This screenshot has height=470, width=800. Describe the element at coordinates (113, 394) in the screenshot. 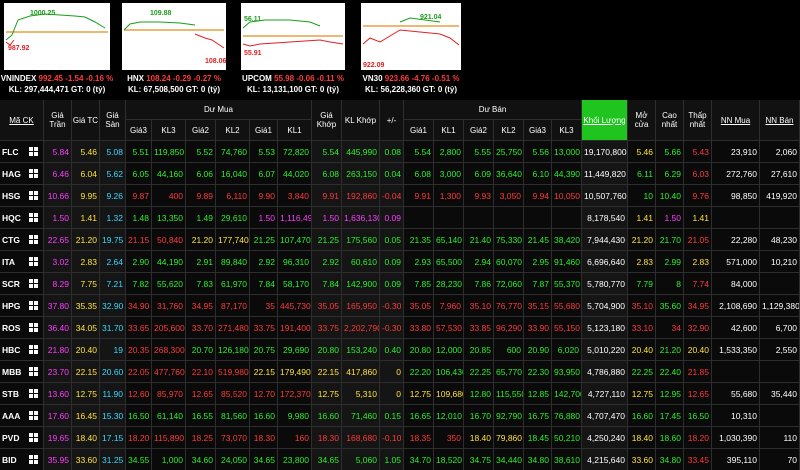

I see `table-cell: 11.90` at that location.